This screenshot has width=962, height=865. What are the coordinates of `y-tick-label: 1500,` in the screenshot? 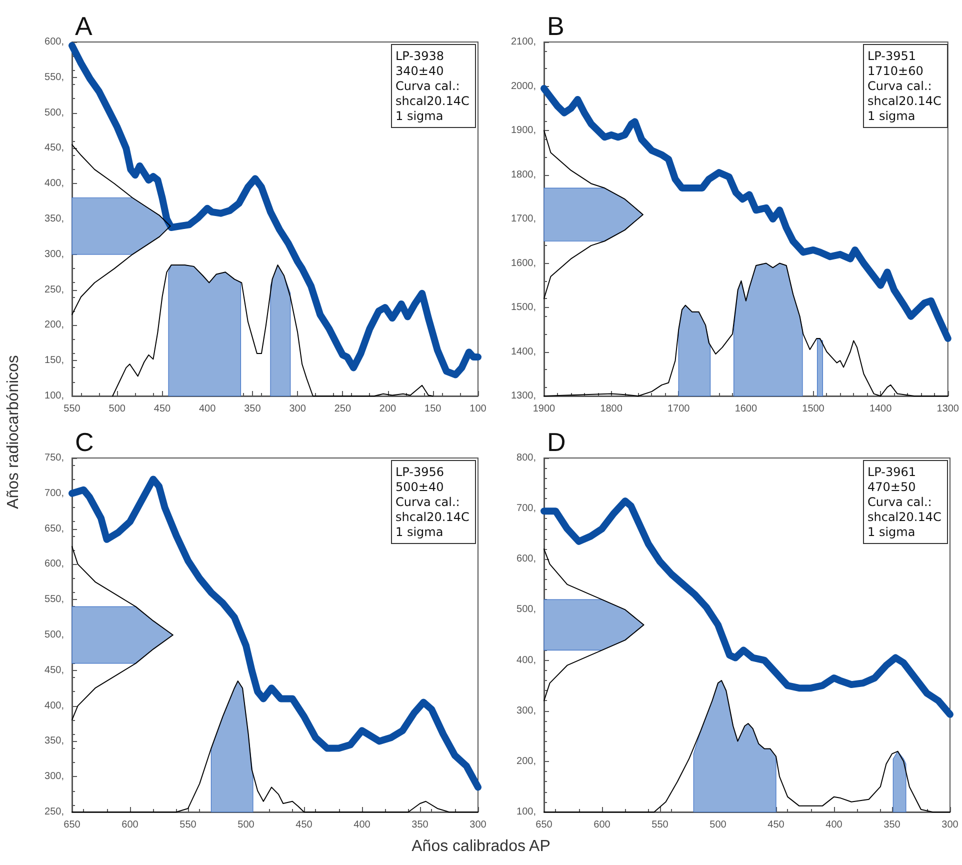 It's located at (523, 307).